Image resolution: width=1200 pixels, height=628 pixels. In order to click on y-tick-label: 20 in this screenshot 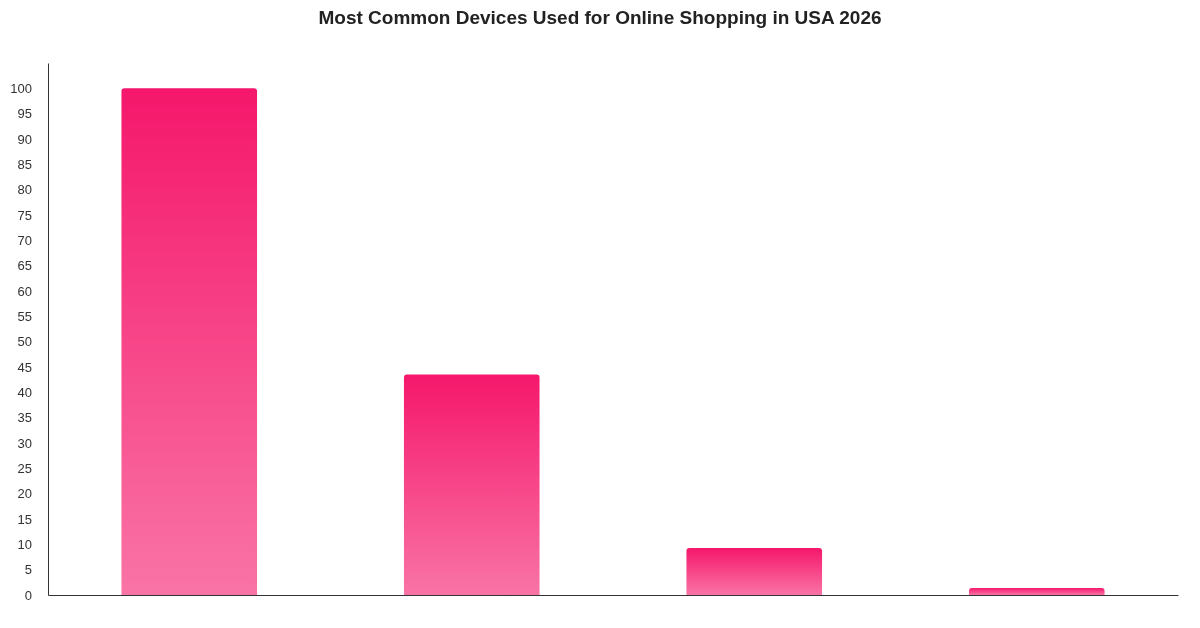, I will do `click(24, 494)`.